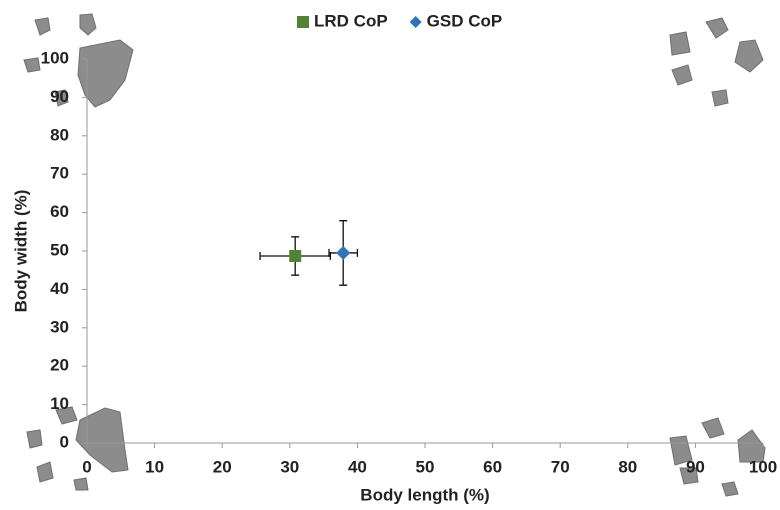  What do you see at coordinates (222, 466) in the screenshot?
I see `x-tick-label: 20` at bounding box center [222, 466].